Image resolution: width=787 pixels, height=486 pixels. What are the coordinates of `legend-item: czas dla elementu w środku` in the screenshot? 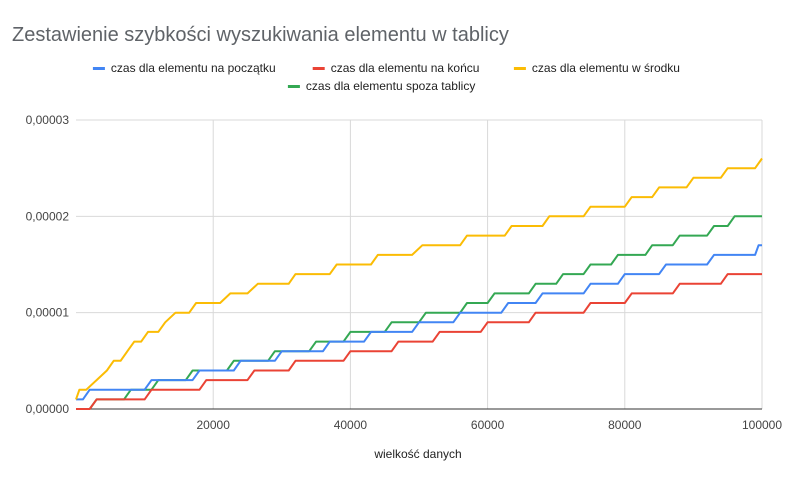 It's located at (596, 68).